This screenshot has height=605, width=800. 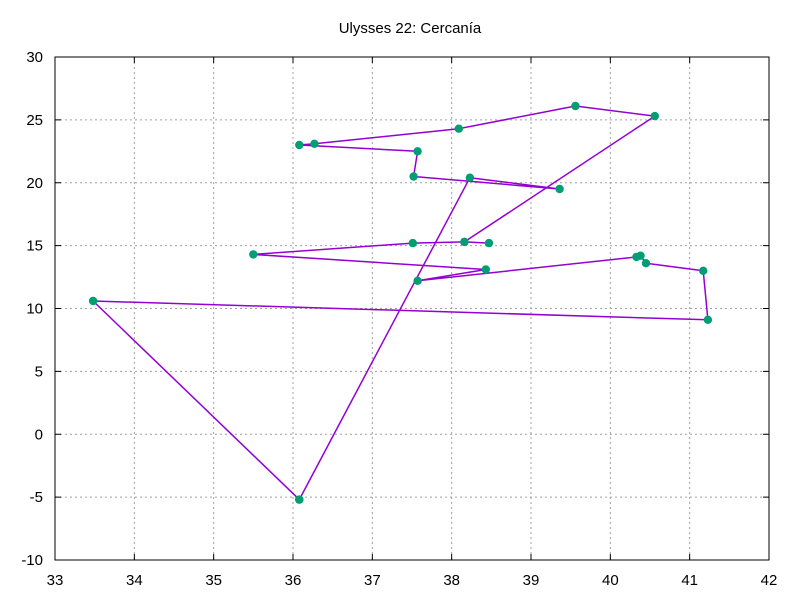 I want to click on y-tick-label: 10, so click(x=34, y=309).